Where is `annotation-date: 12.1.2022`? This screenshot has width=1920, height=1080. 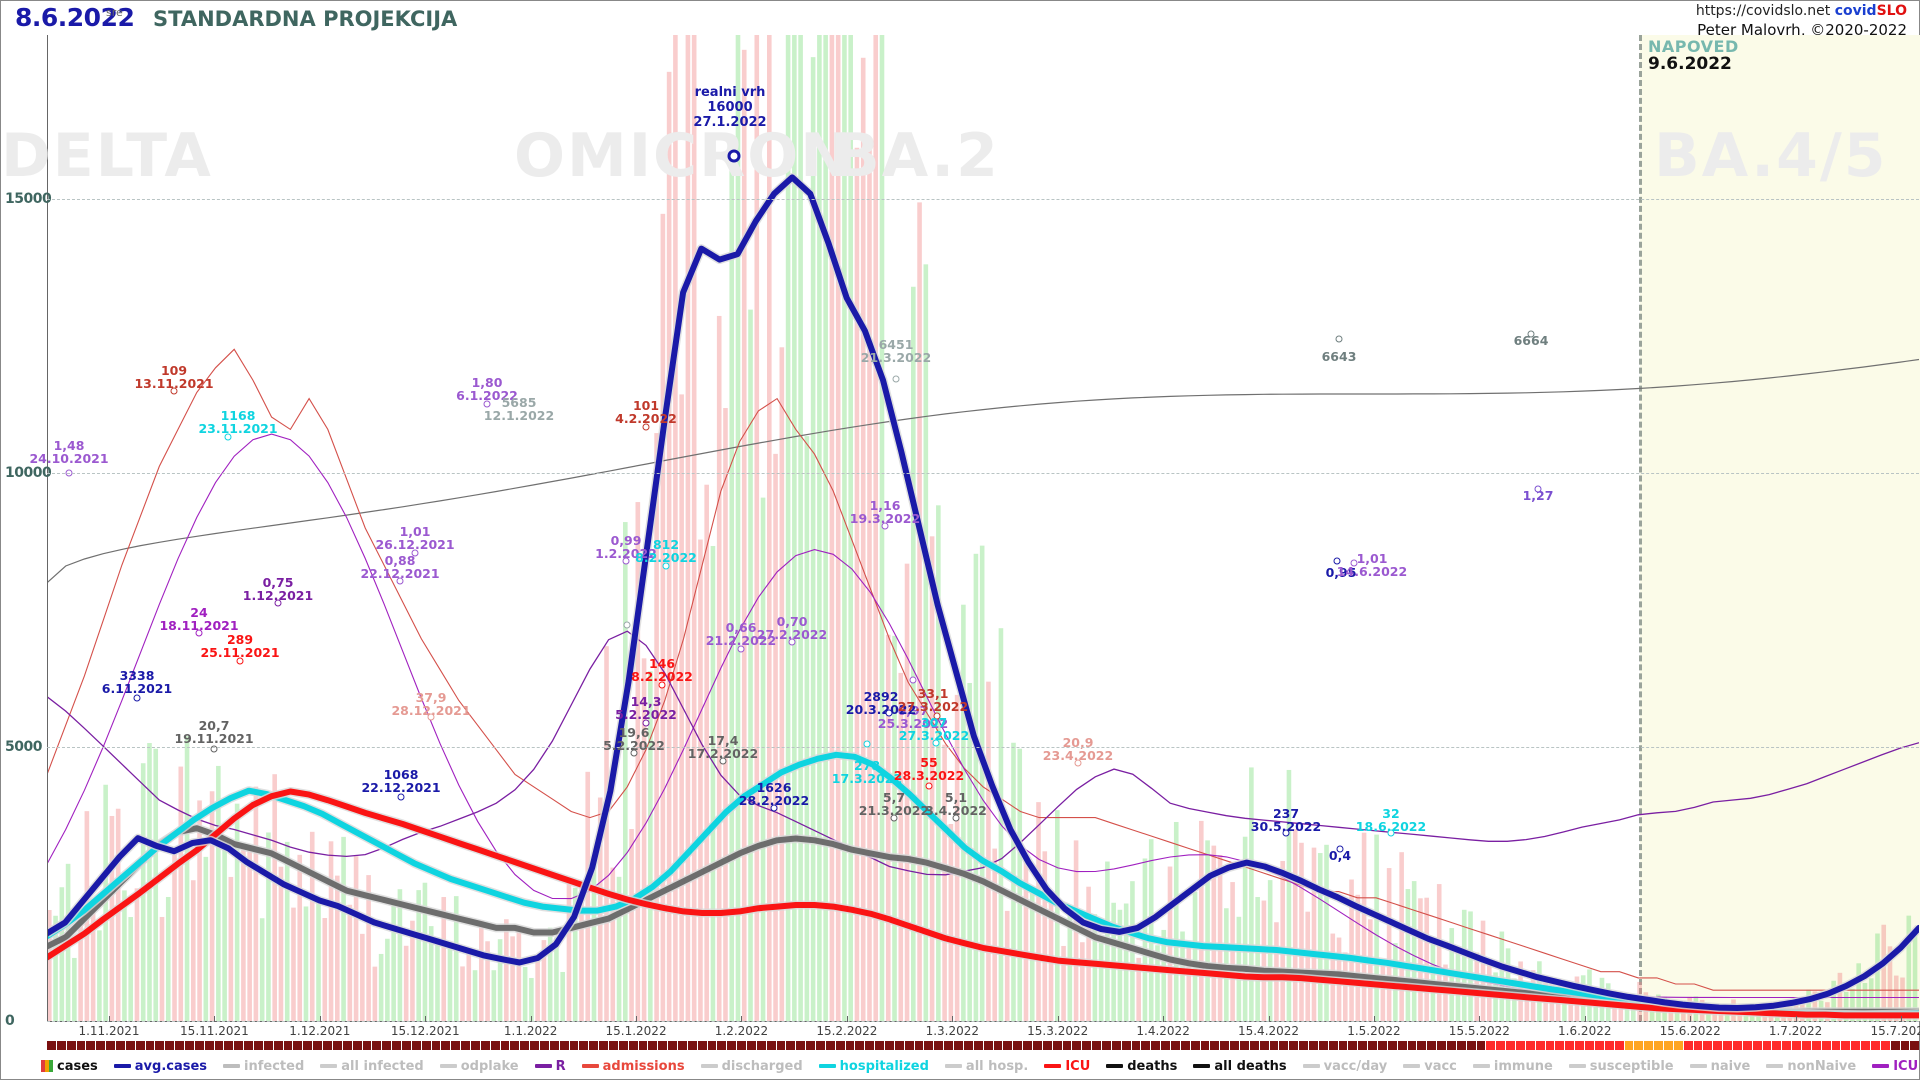
annotation-date: 12.1.2022 is located at coordinates (519, 415).